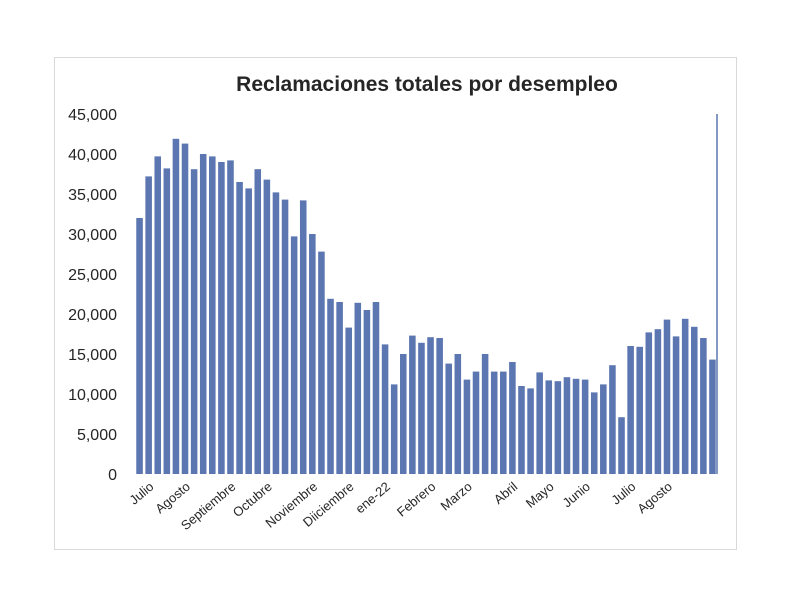 This screenshot has height=612, width=792. What do you see at coordinates (576, 494) in the screenshot?
I see `x-tick-label: Junio` at bounding box center [576, 494].